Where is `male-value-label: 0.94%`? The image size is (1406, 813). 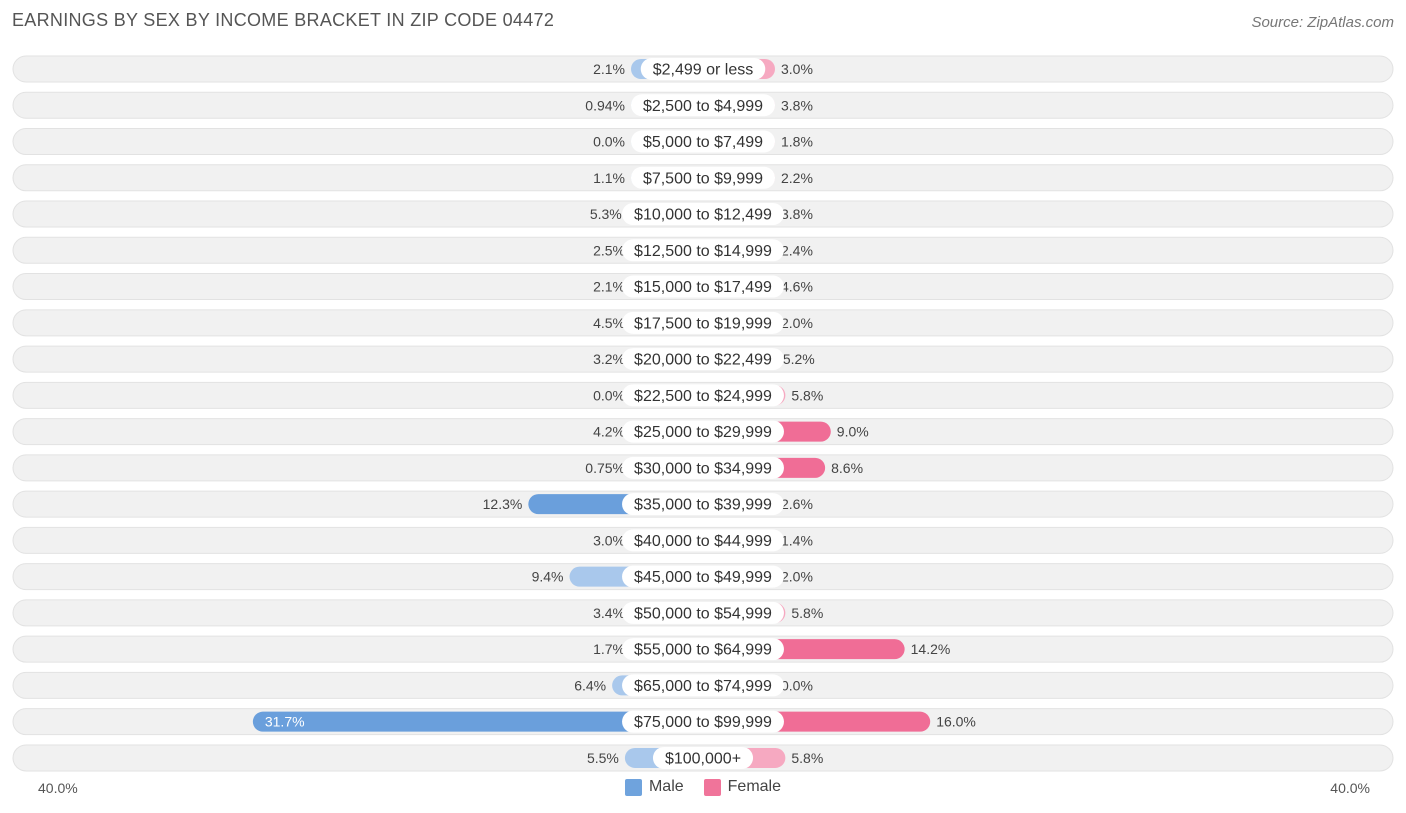 male-value-label: 0.94% is located at coordinates (605, 105).